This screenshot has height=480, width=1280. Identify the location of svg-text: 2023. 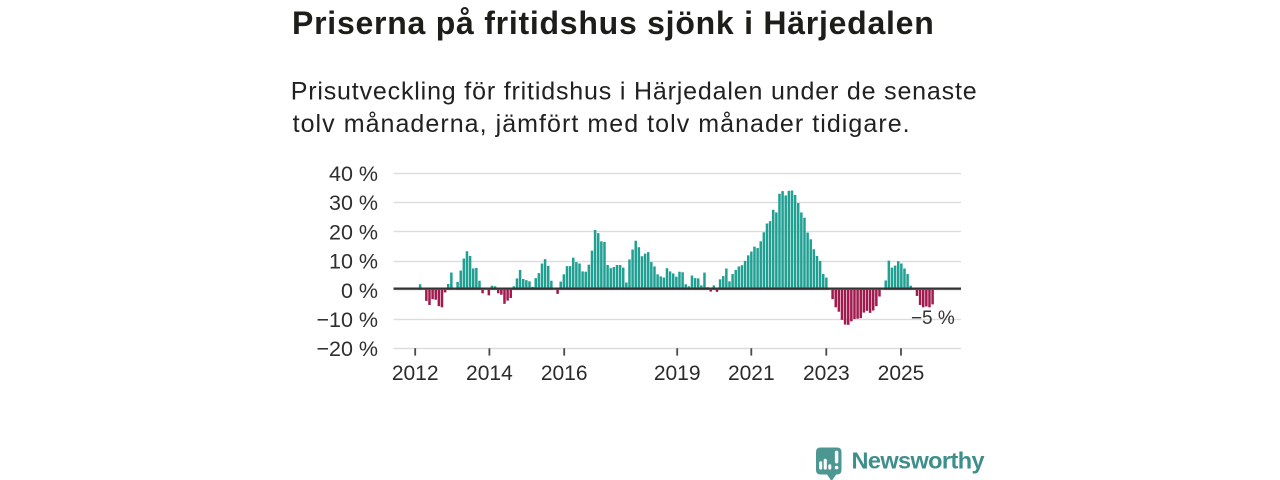
(826, 373).